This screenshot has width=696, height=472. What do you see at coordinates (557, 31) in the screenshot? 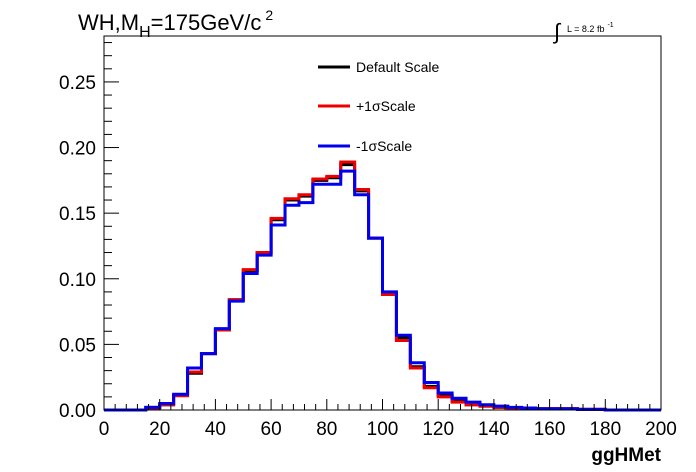
I see `lumi-integral-symbol: ∫` at bounding box center [557, 31].